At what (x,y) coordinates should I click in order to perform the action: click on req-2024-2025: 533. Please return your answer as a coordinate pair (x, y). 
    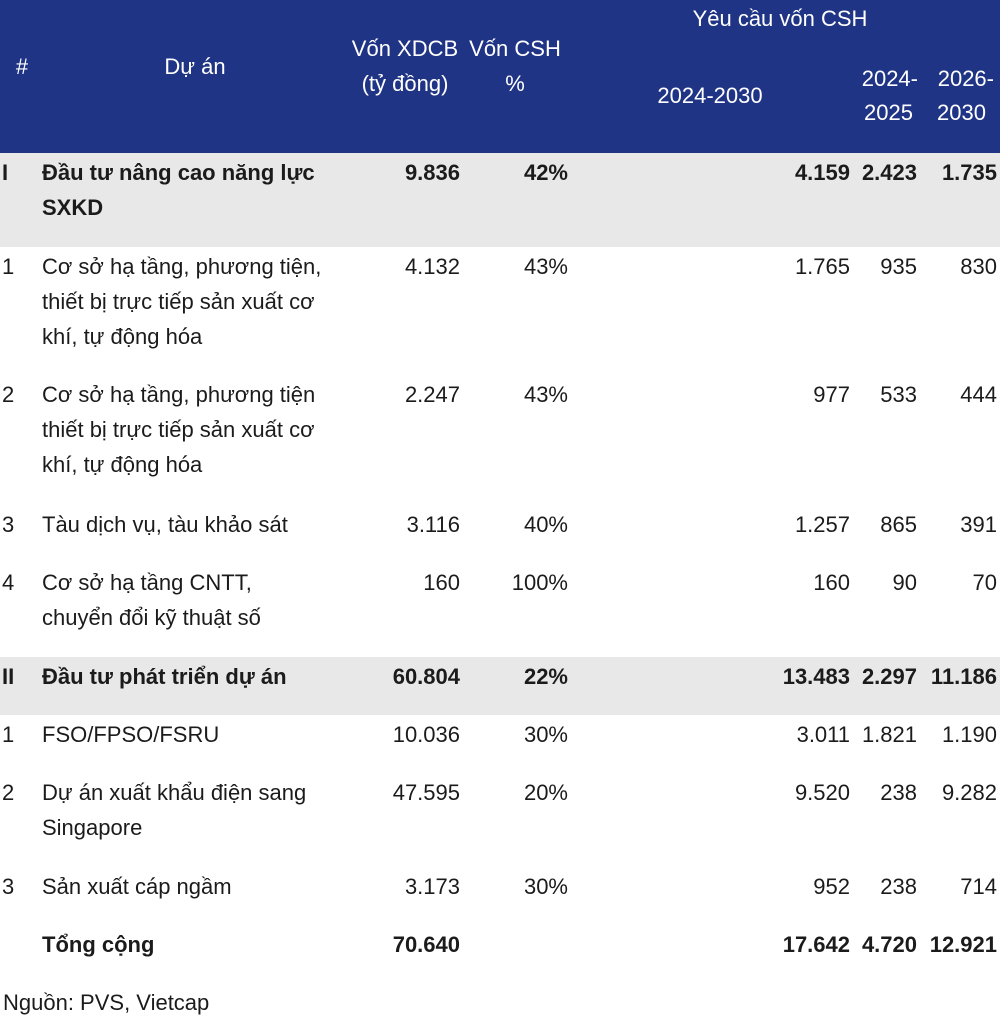
    Looking at the image, I should click on (898, 394).